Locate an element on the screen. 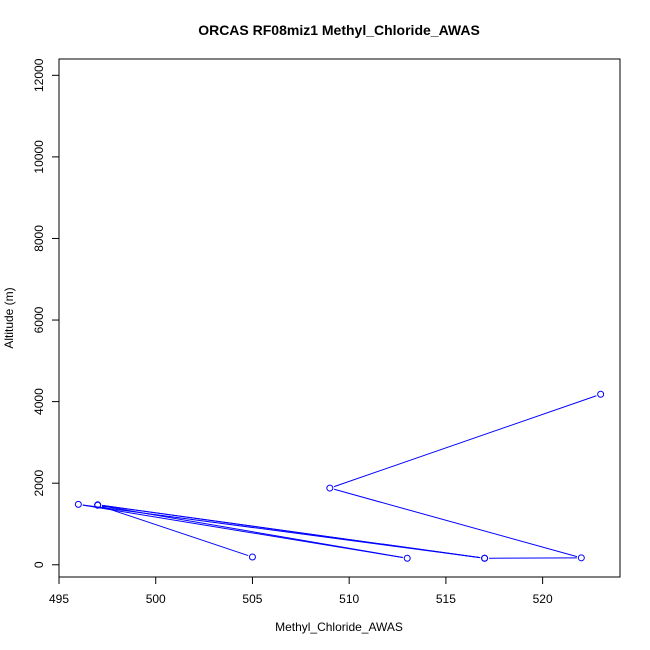 Image resolution: width=650 pixels, height=650 pixels. y-tick-label: 2000 is located at coordinates (39, 483).